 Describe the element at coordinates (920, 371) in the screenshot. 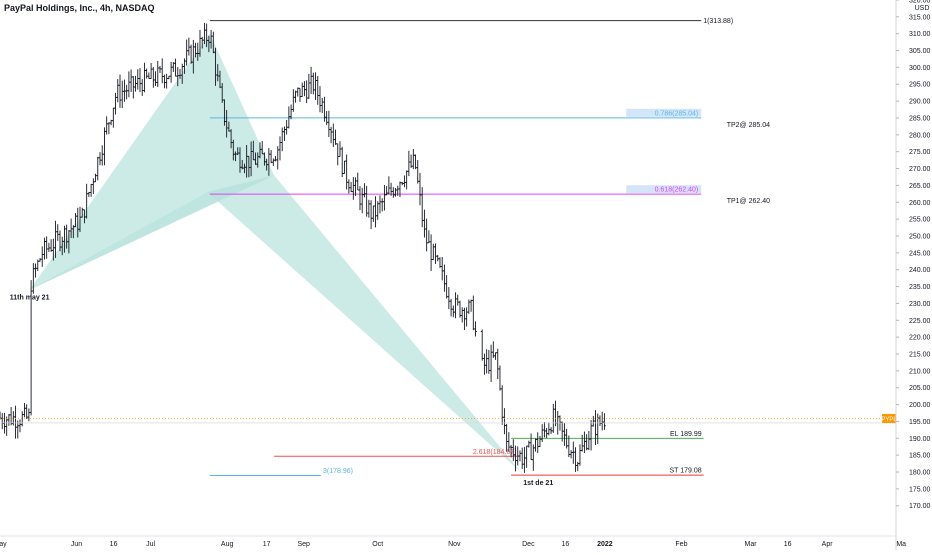

I see `price-tick-label: 210.00` at that location.